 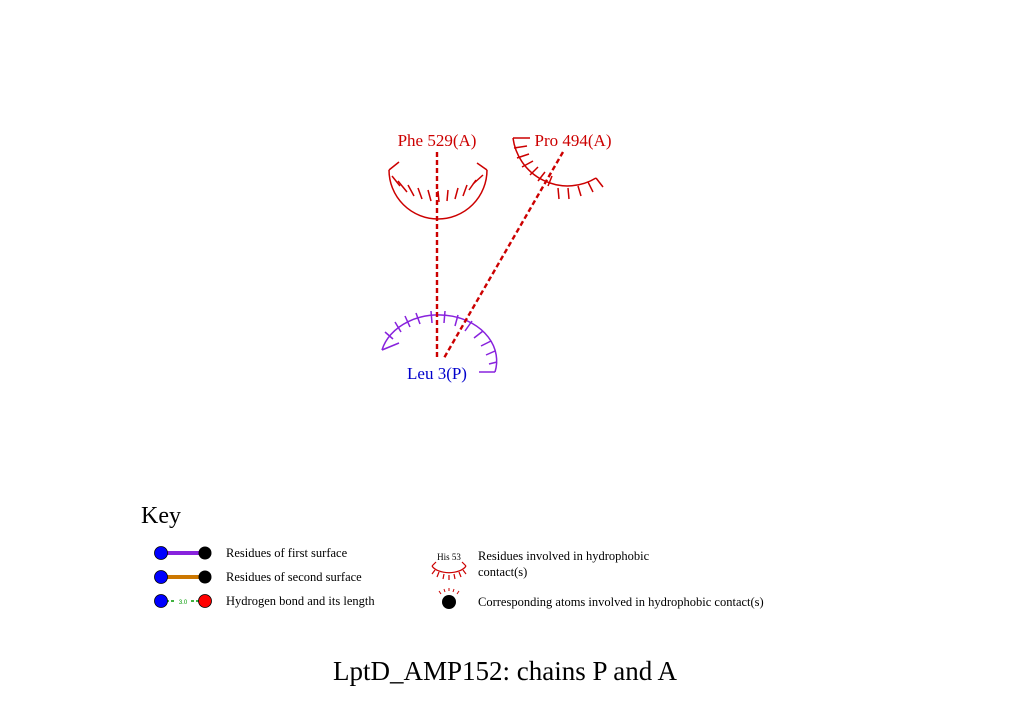 I want to click on key-hbond-symbol, so click(x=183, y=601).